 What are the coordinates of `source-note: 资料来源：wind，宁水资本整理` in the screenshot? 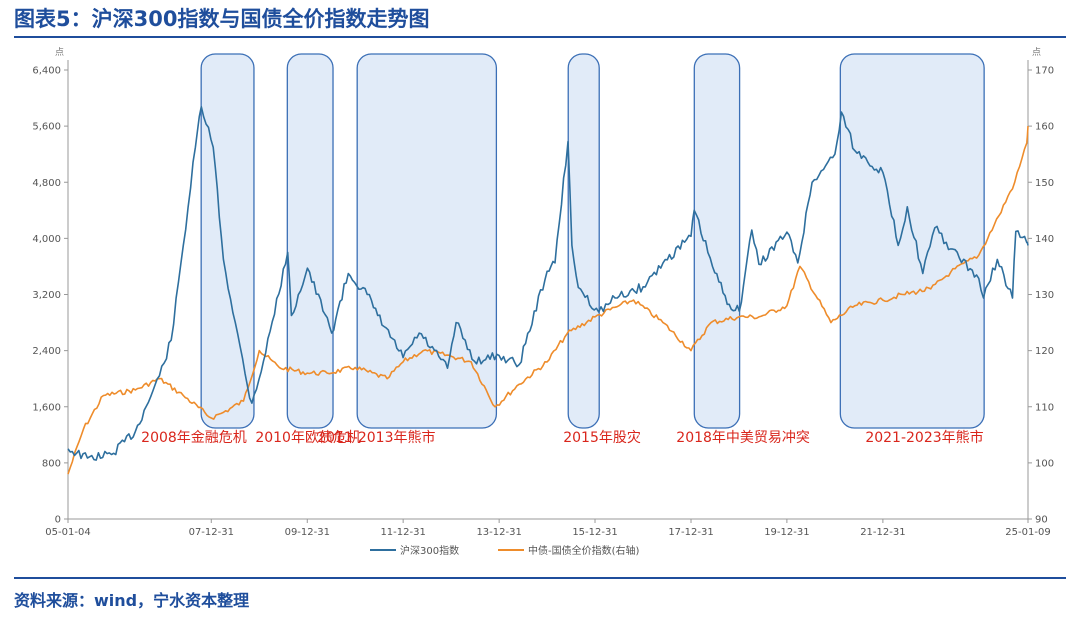 It's located at (132, 600).